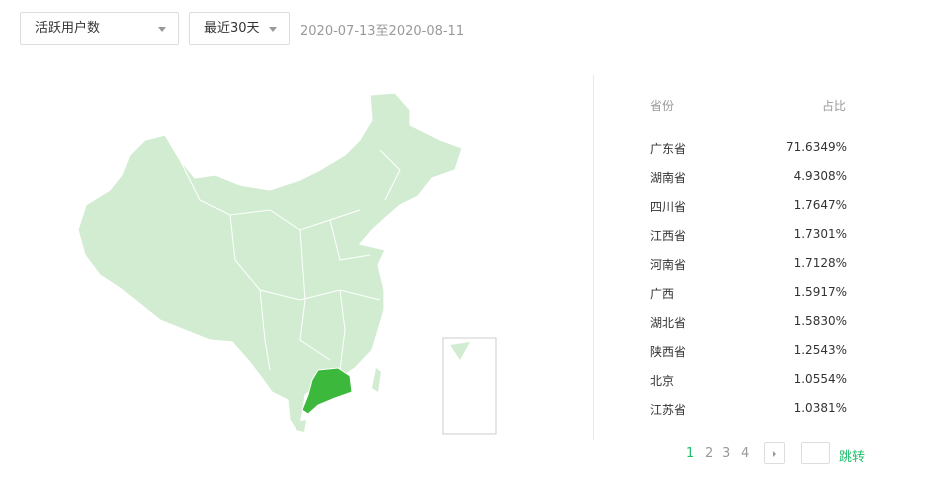 The image size is (941, 487). I want to click on table-row: 江西省 1.7301%, so click(748, 237).